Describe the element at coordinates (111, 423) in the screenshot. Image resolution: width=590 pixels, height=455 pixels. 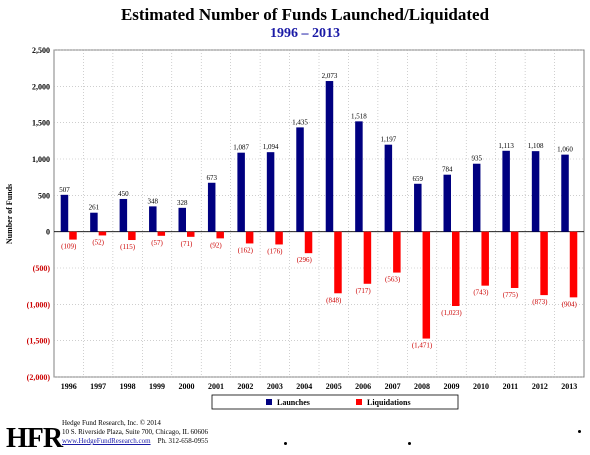
I see `footer-company: Hedge Fund Research, Inc. © 2014` at that location.